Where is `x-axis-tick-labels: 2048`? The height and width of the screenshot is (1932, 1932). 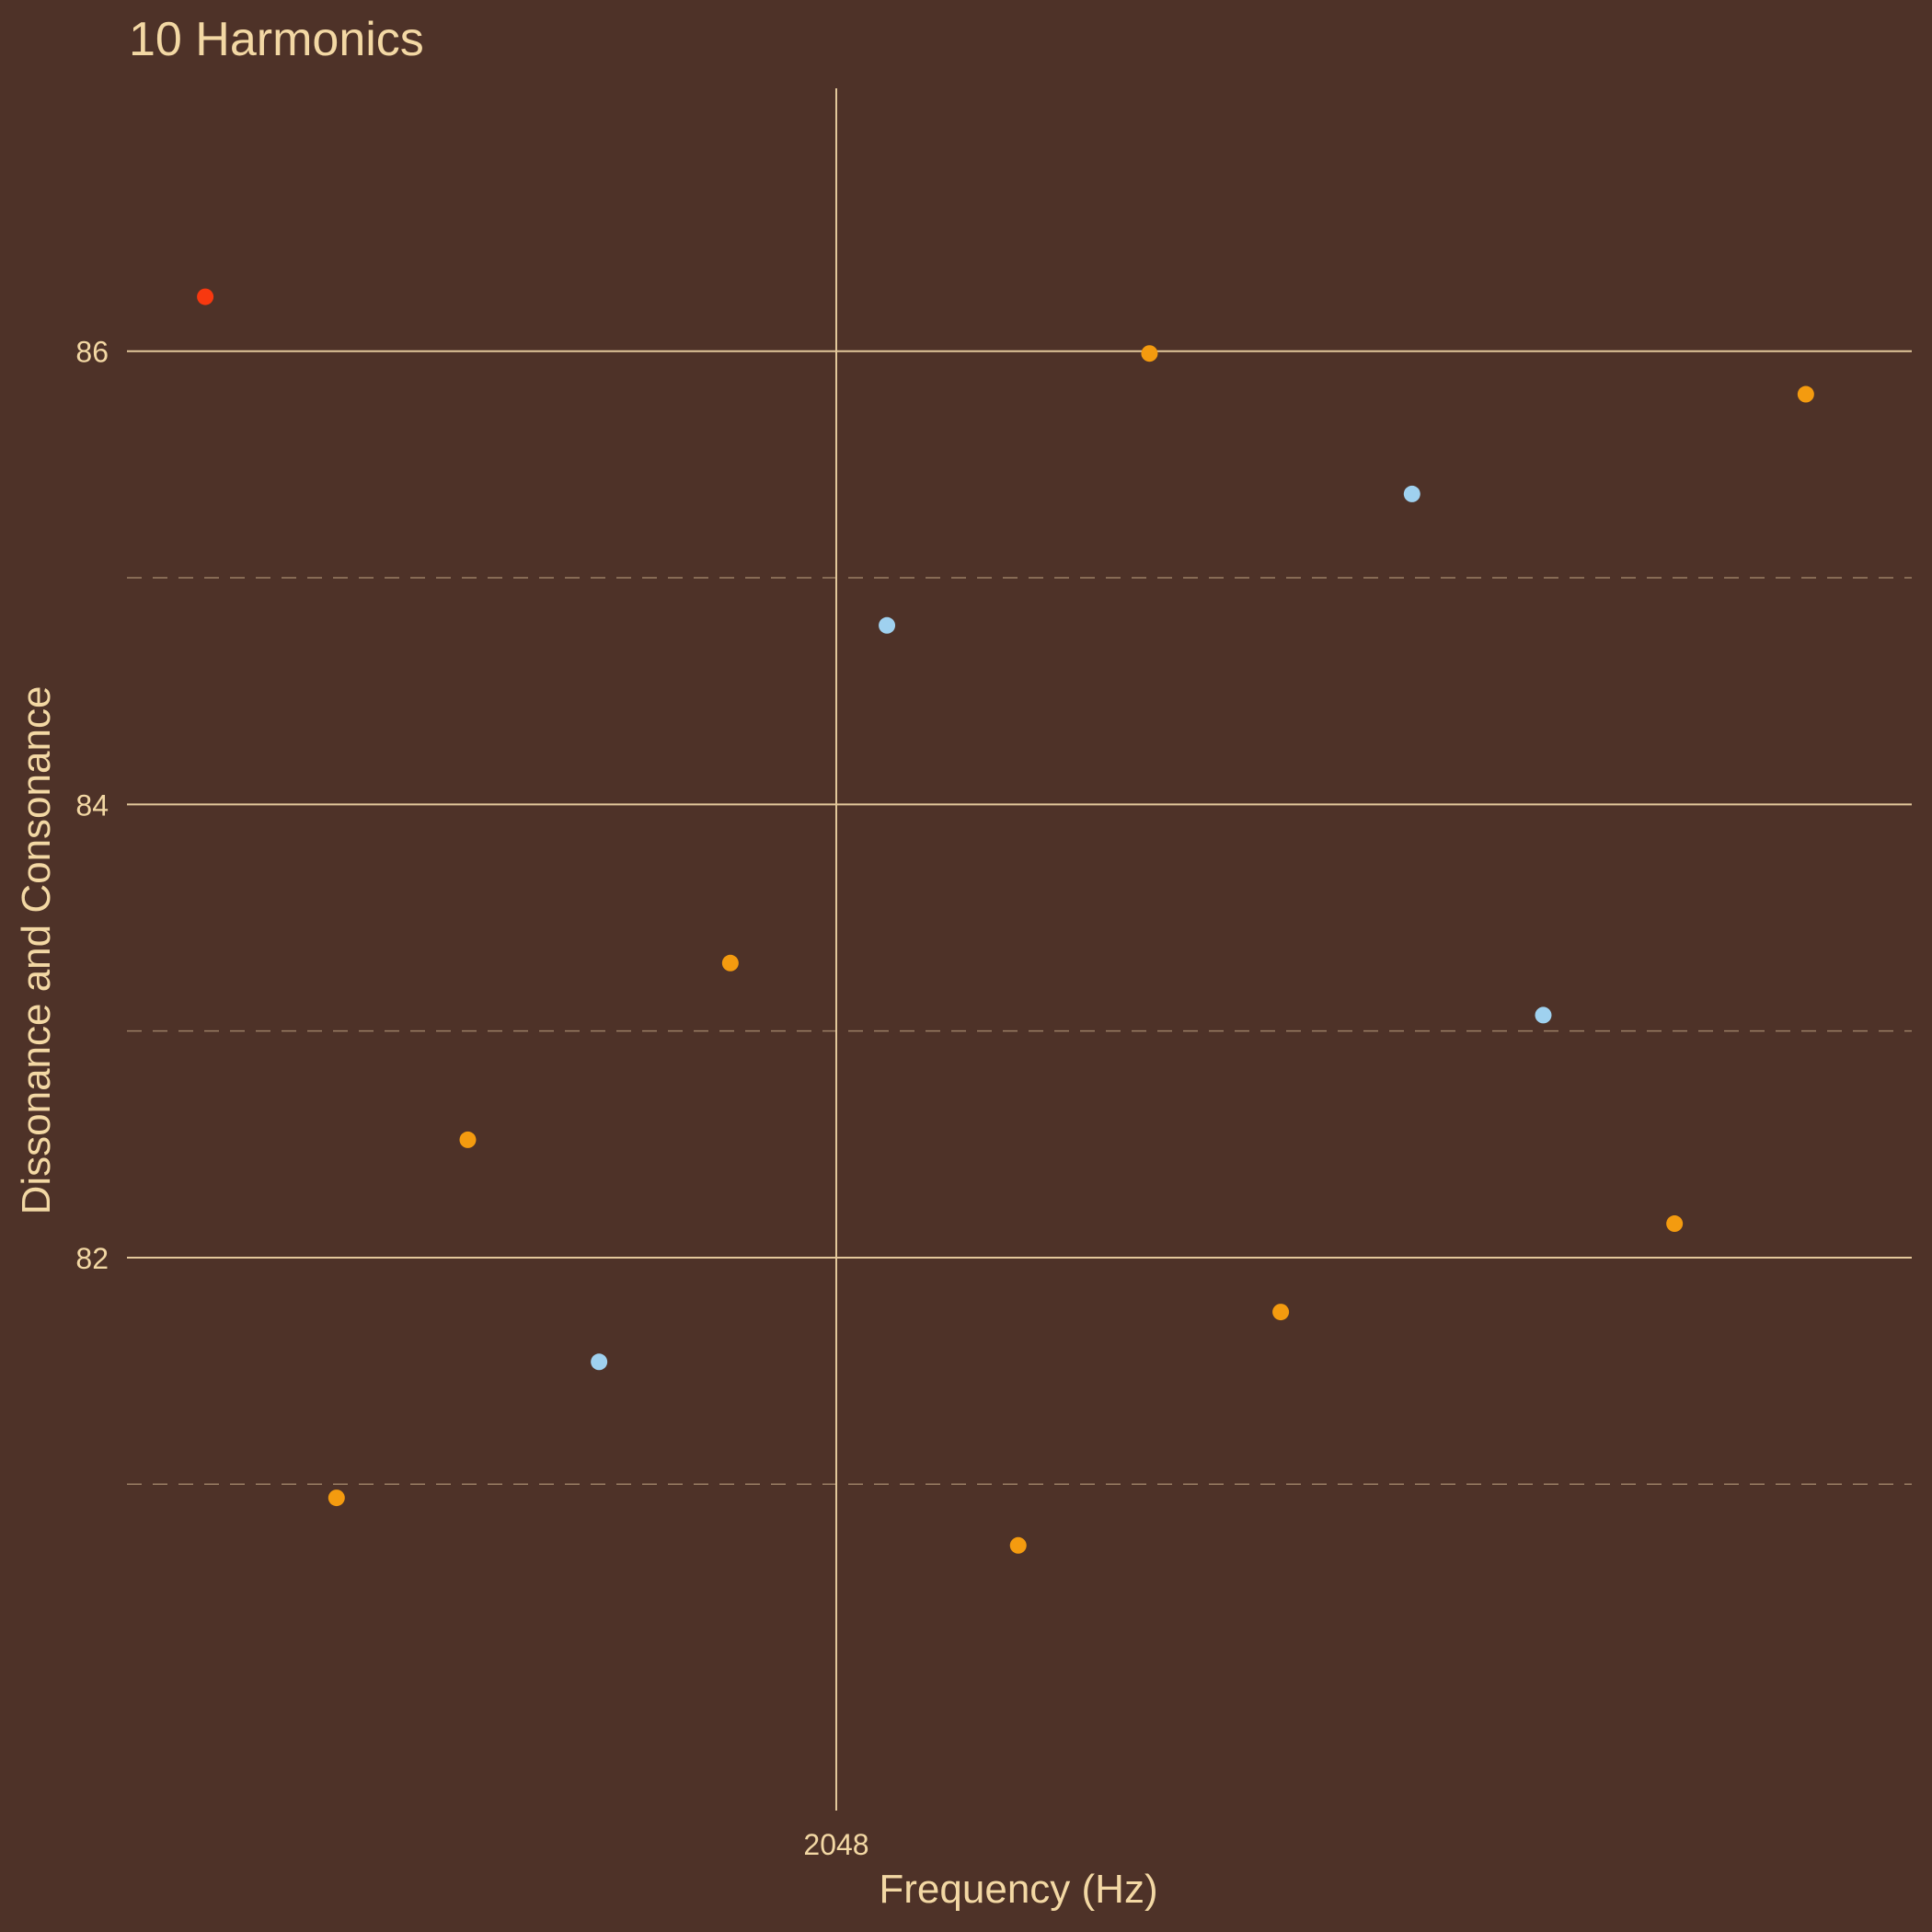
x-axis-tick-labels: 2048 is located at coordinates (835, 1844).